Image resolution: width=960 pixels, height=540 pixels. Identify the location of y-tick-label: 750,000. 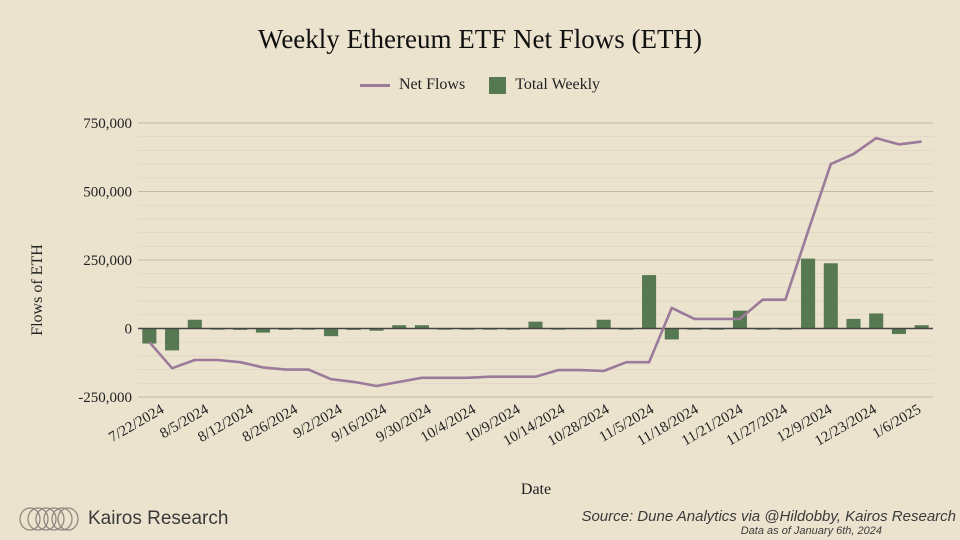
(107, 124).